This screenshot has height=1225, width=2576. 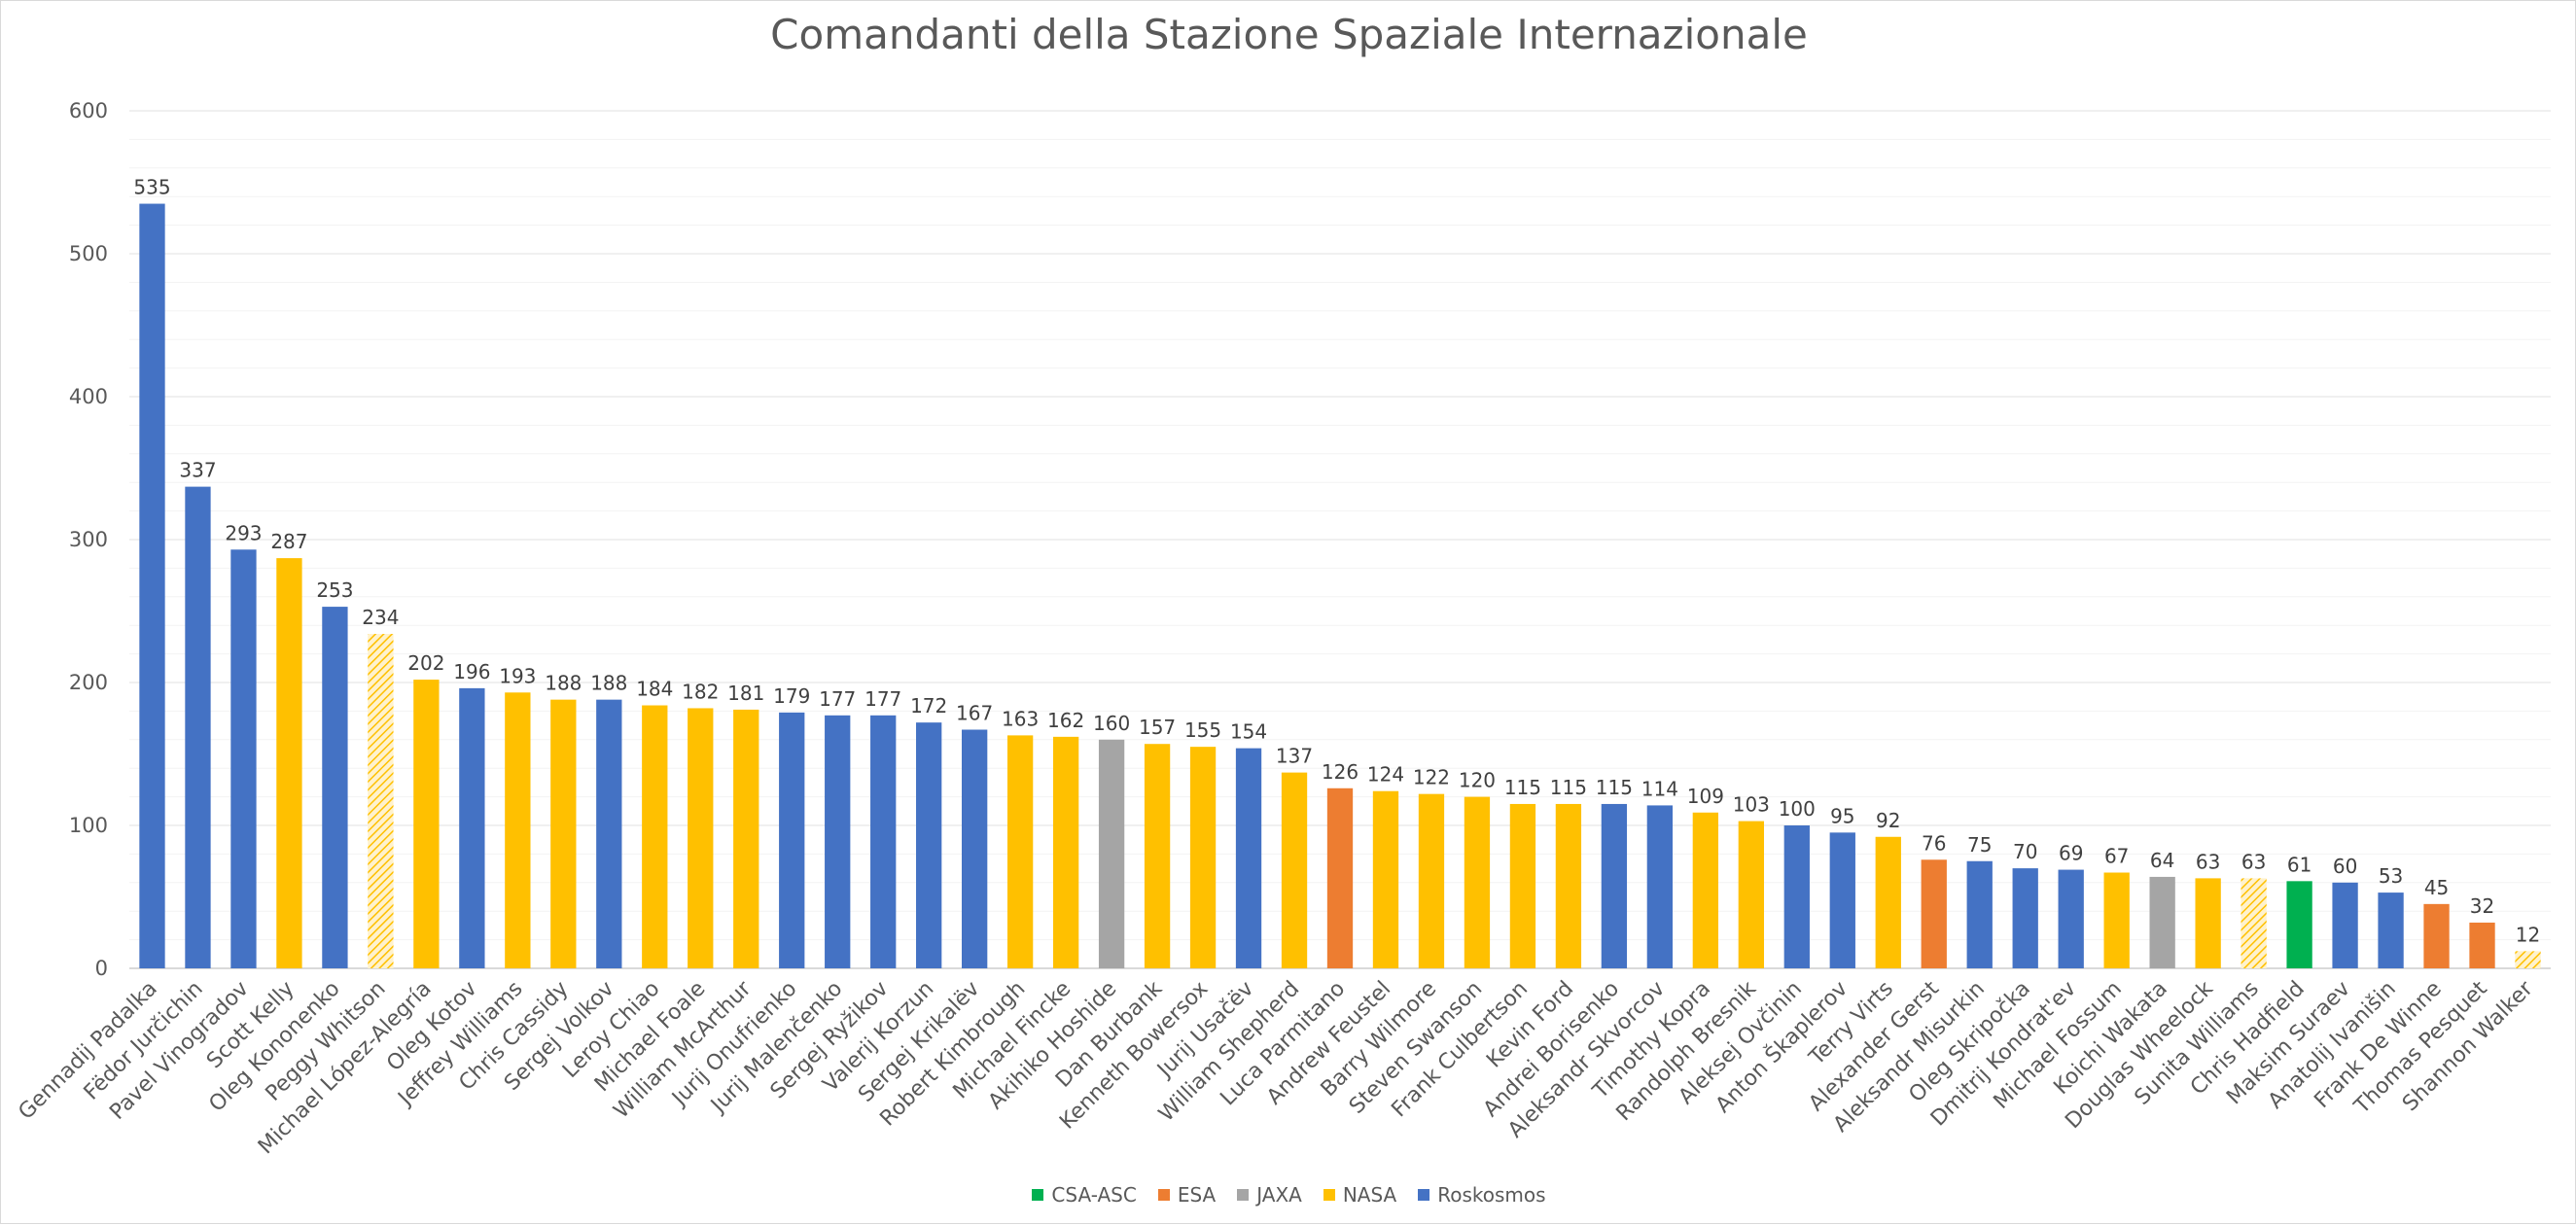 What do you see at coordinates (89, 825) in the screenshot?
I see `y-tick-label: 100` at bounding box center [89, 825].